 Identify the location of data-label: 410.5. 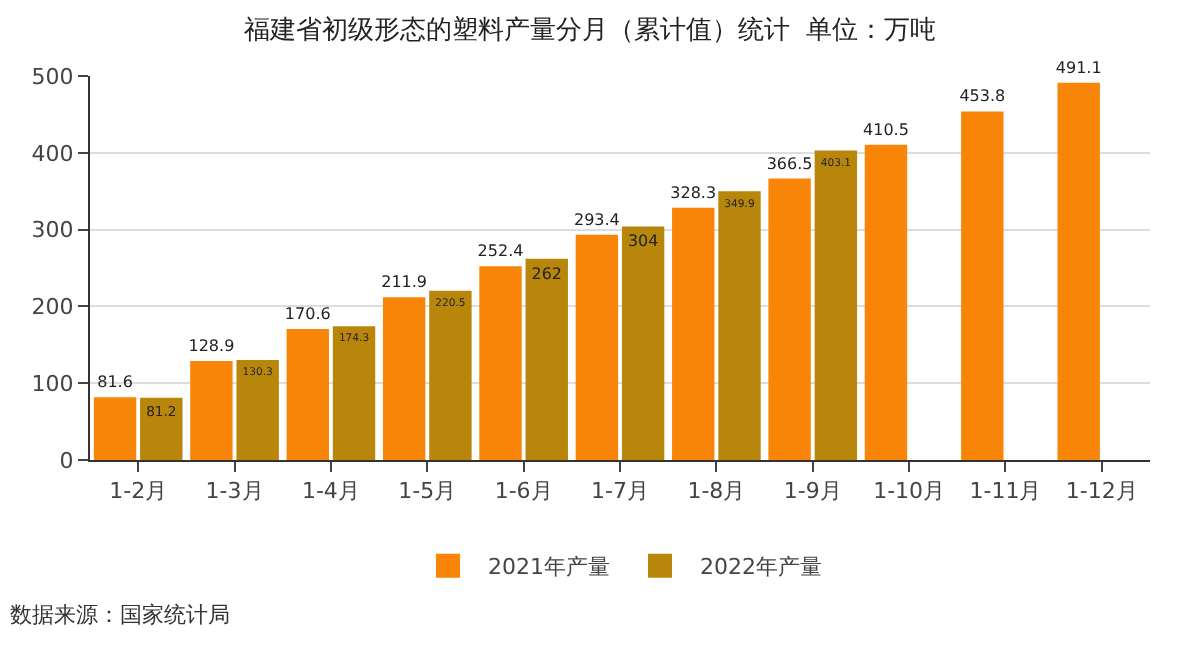
(886, 129).